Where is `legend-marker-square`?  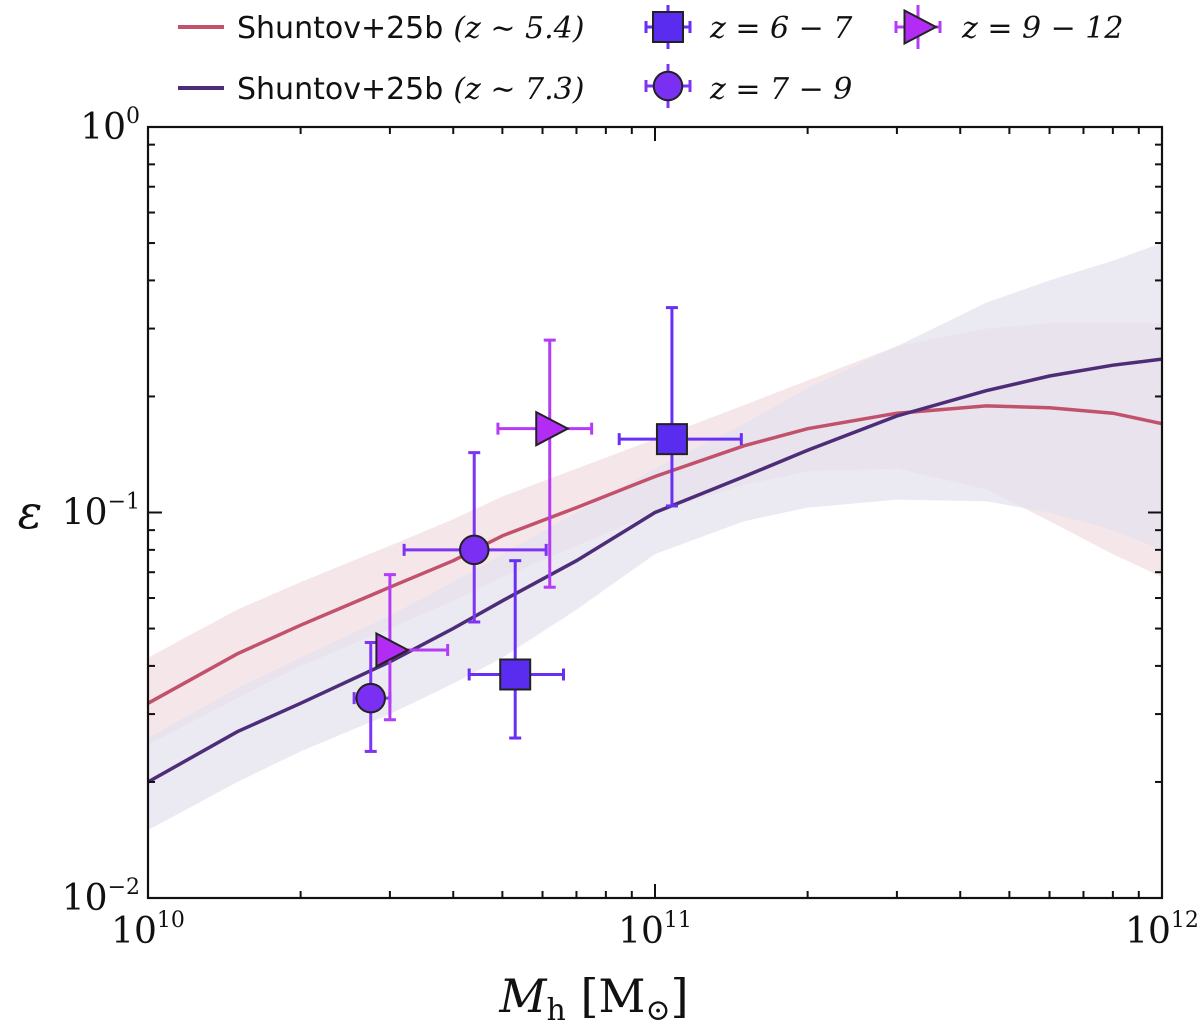 legend-marker-square is located at coordinates (668, 27).